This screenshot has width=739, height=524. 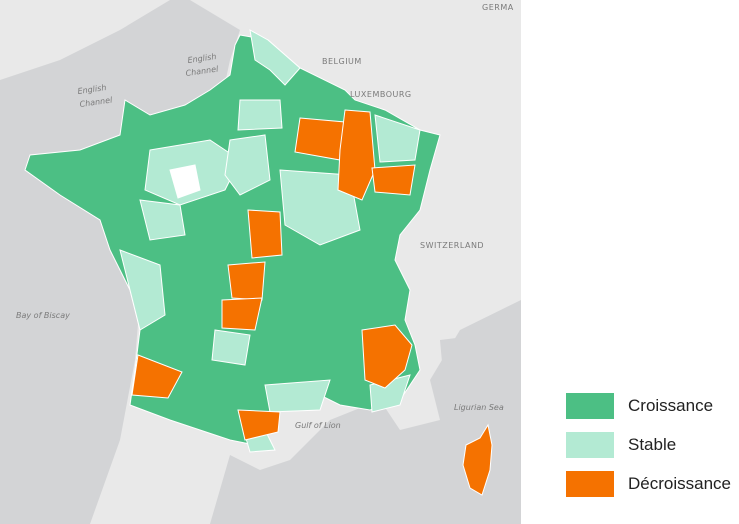 What do you see at coordinates (85, 40) in the screenshot?
I see `land` at bounding box center [85, 40].